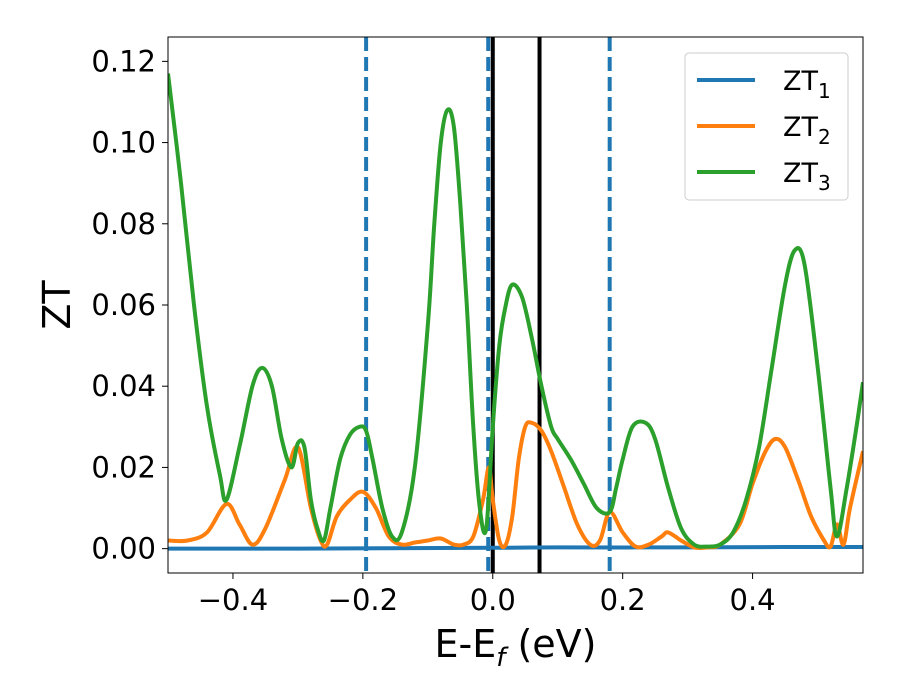 This screenshot has width=900, height=700. What do you see at coordinates (123, 386) in the screenshot?
I see `y-tick-label: 0.04` at bounding box center [123, 386].